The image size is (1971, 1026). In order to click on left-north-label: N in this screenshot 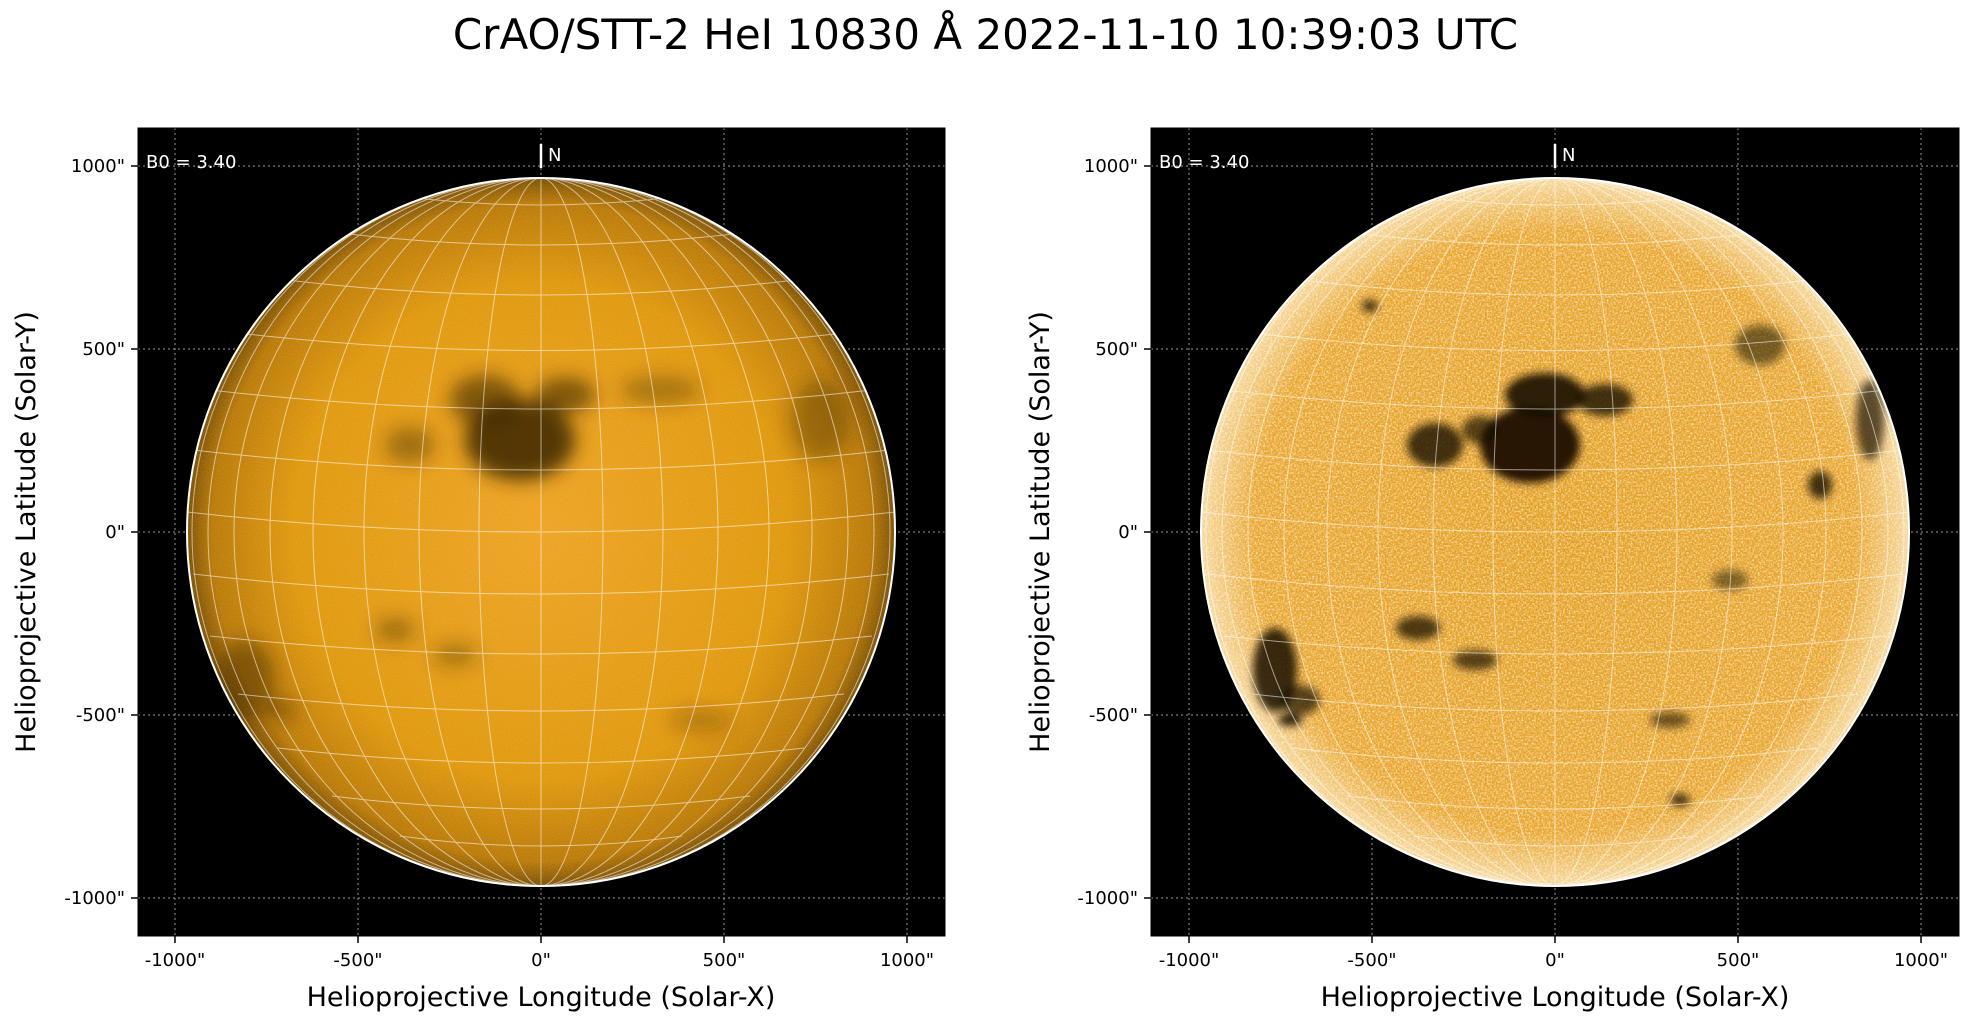, I will do `click(554, 155)`.